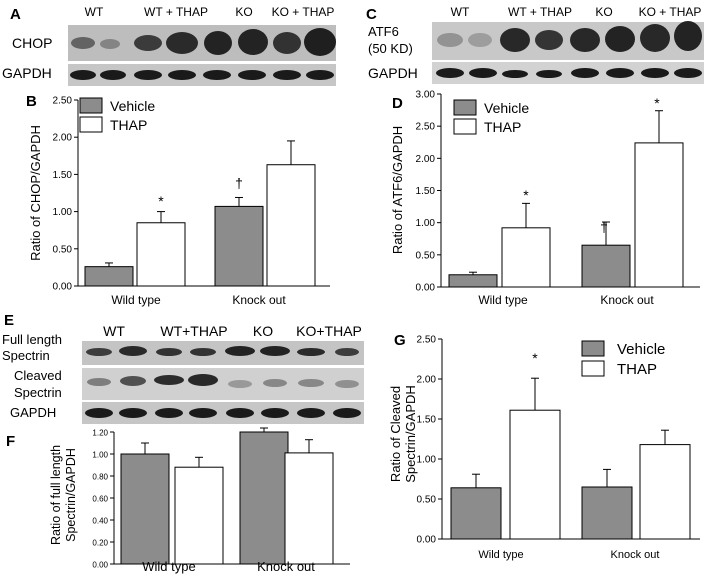 The width and height of the screenshot is (710, 574). What do you see at coordinates (38, 392) in the screenshot?
I see `row-label-cleaved-spectrin: Spectrin` at bounding box center [38, 392].